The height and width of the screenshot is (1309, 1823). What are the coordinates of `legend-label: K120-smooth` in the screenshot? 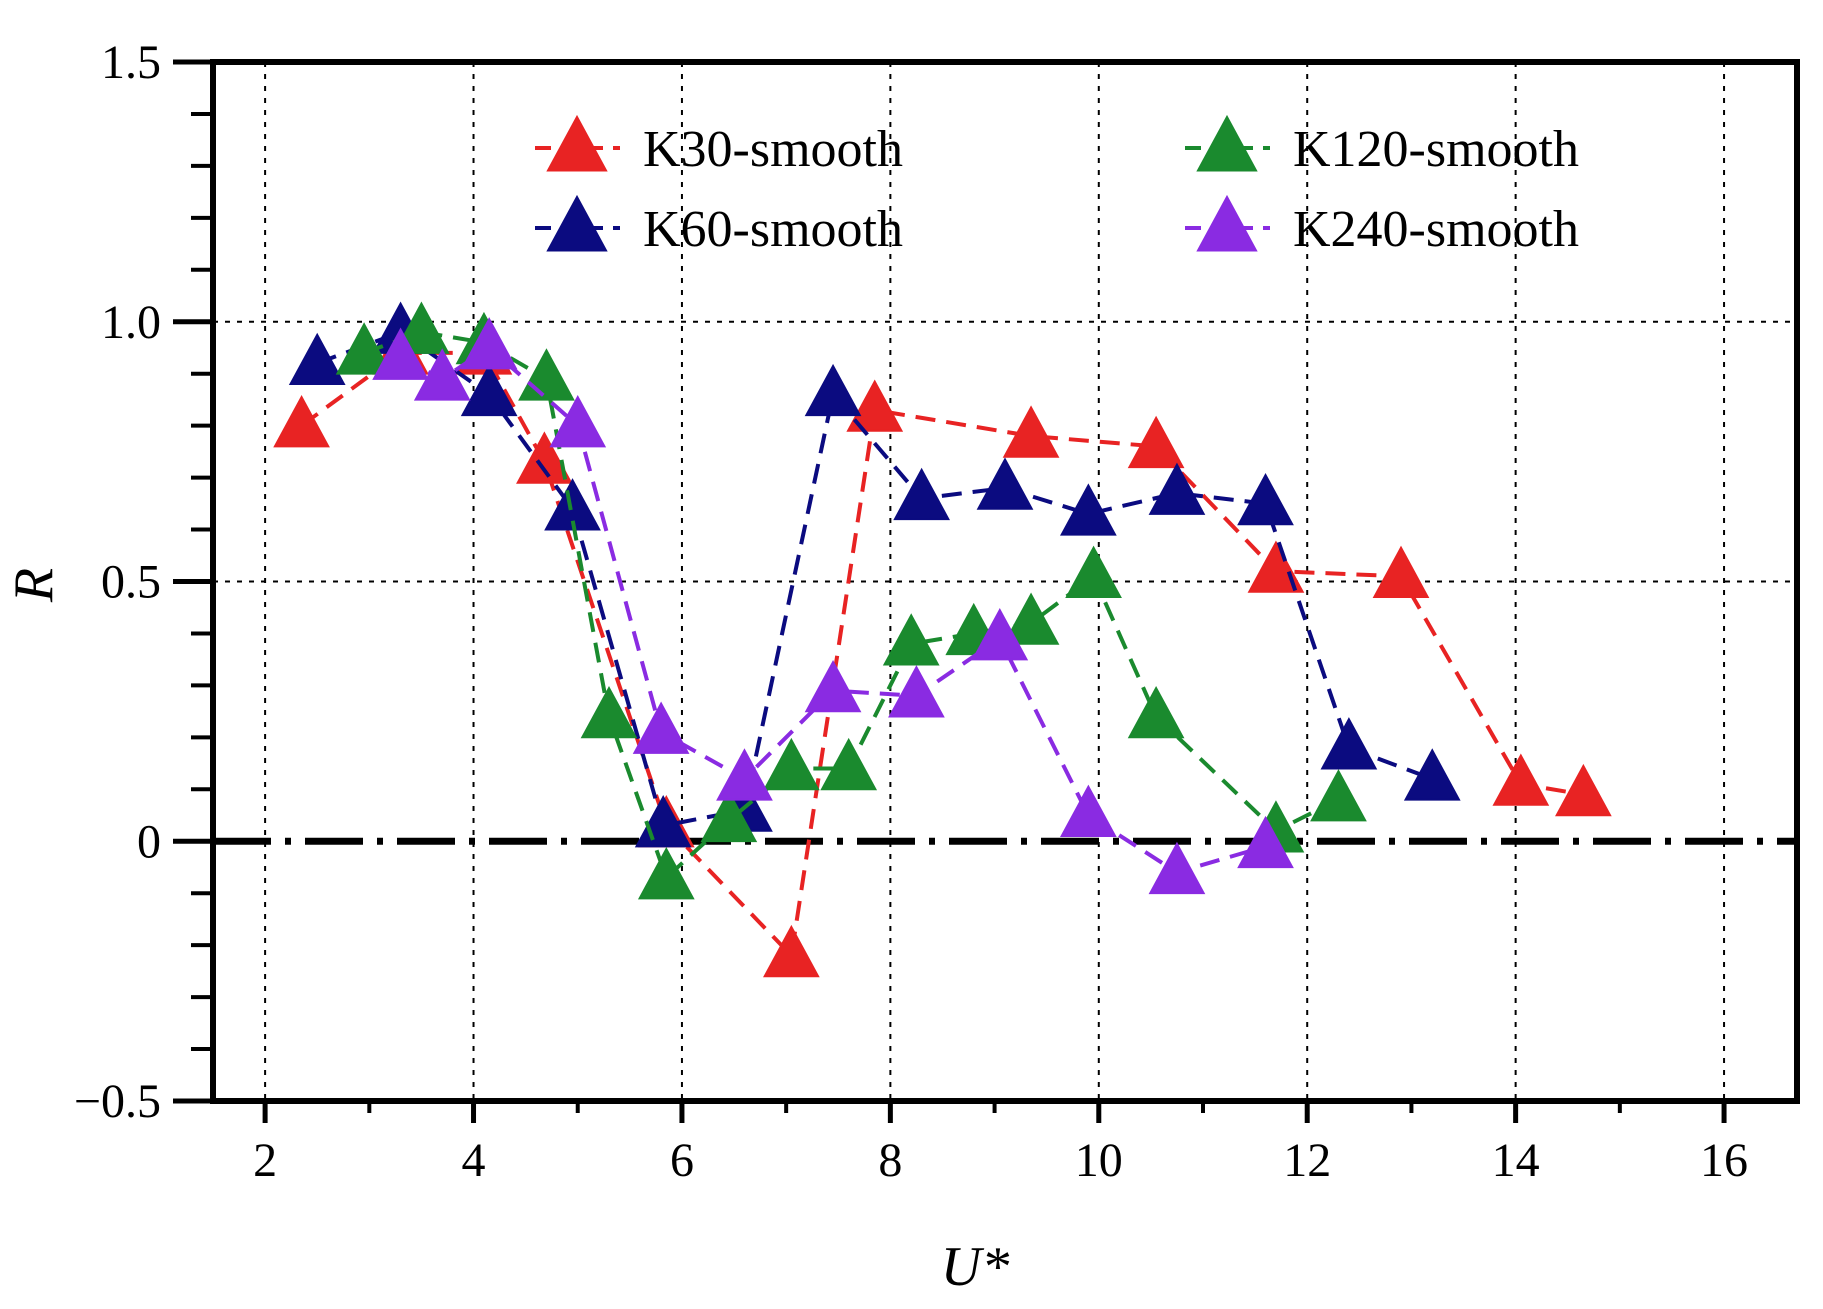 It's located at (1436, 149).